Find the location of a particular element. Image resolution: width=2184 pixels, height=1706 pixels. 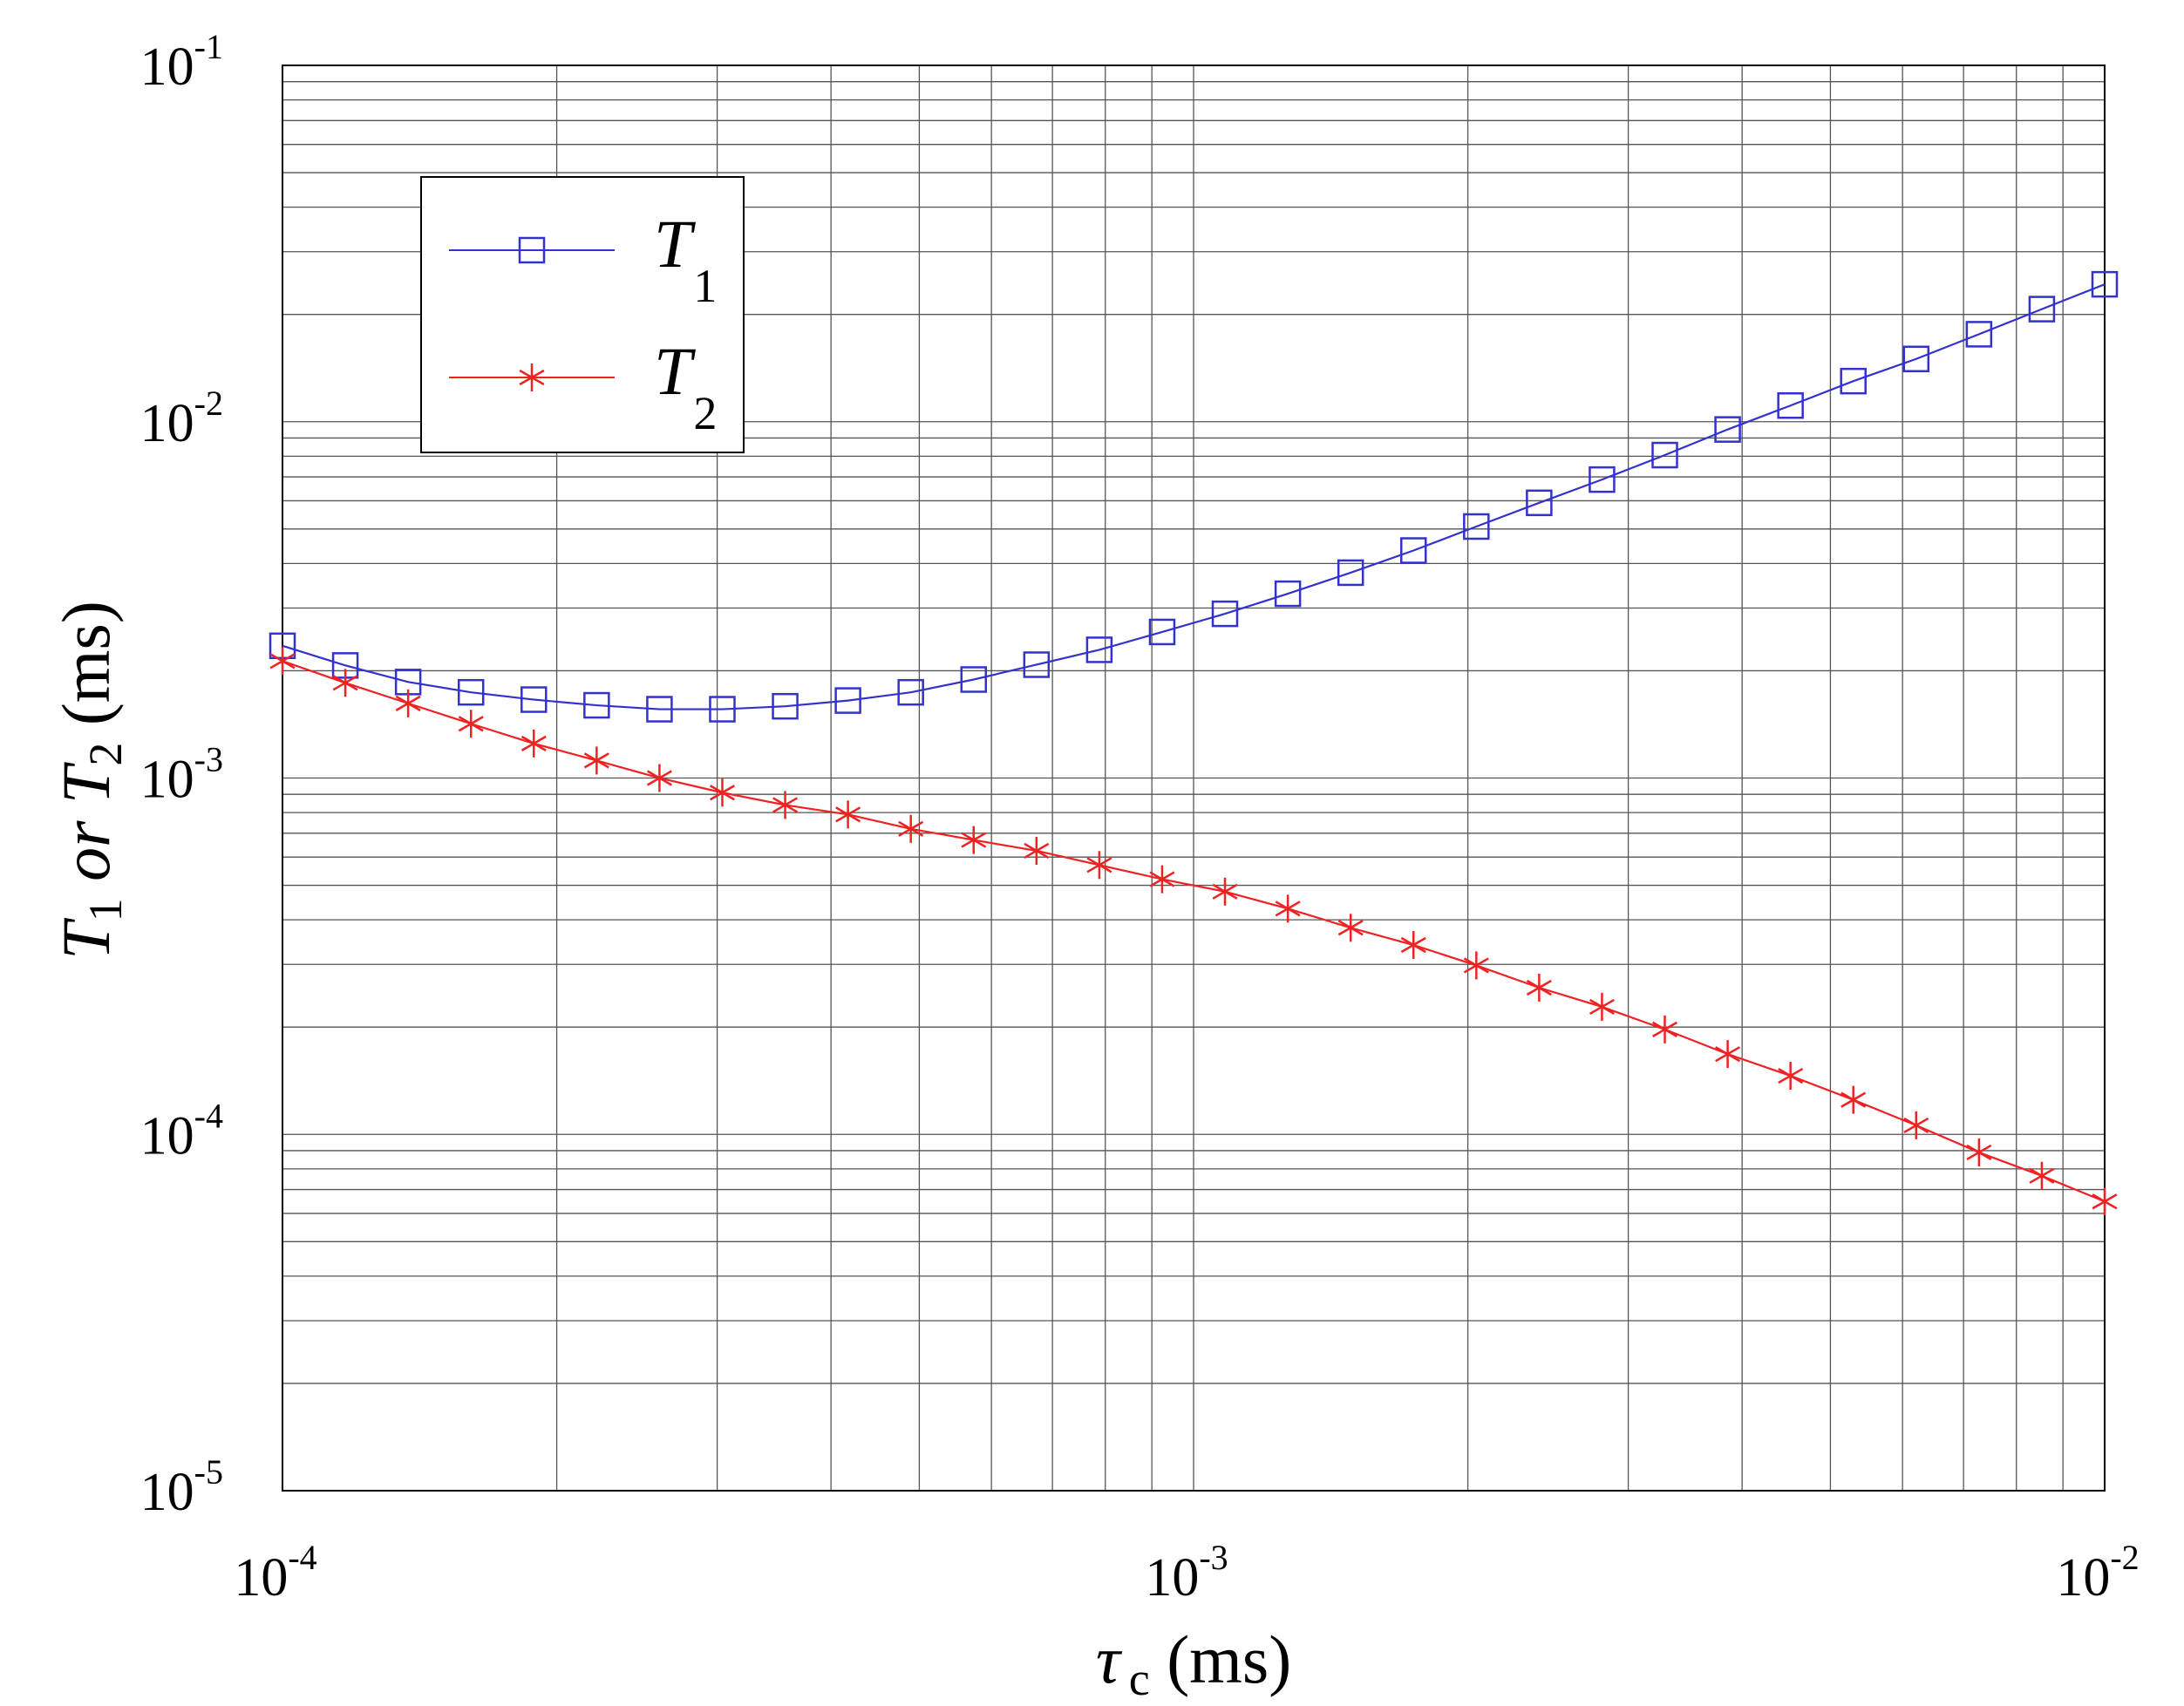

legend-asterisk is located at coordinates (532, 377).